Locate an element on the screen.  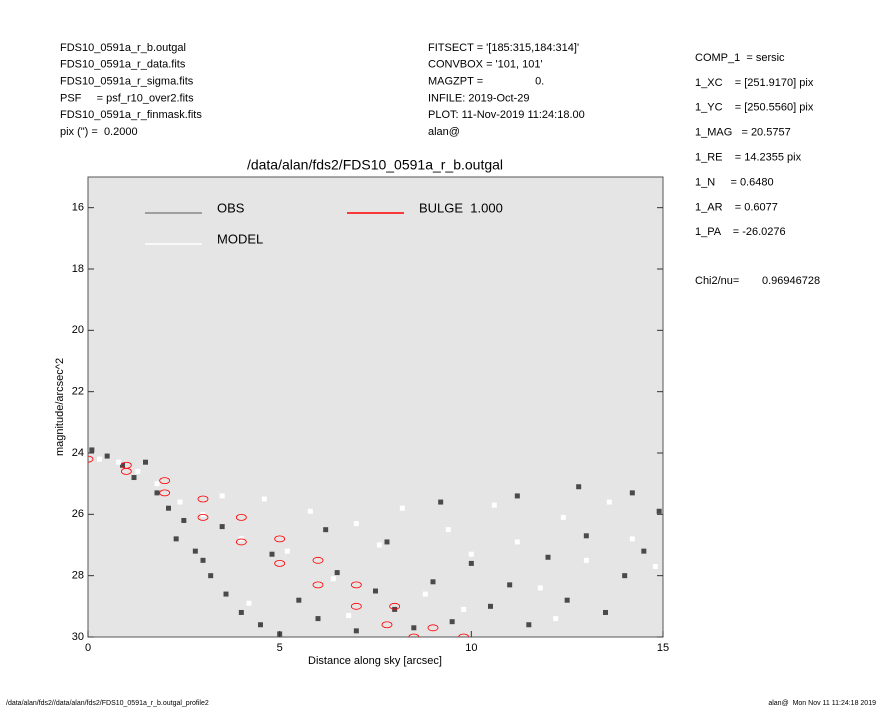
footer-right: alan@ Mon Nov 11 11:24:18 2019 is located at coordinates (822, 703).